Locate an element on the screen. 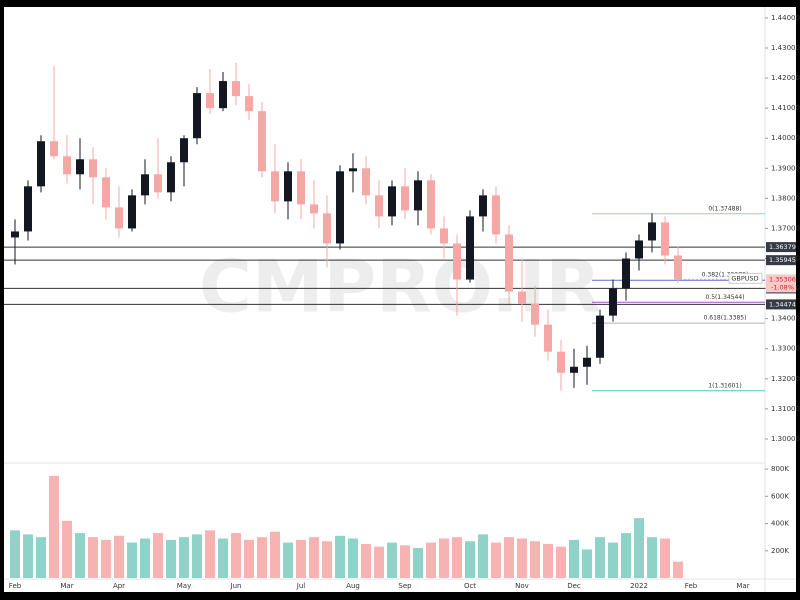  y-tick-label: 1.32000 is located at coordinates (785, 379).